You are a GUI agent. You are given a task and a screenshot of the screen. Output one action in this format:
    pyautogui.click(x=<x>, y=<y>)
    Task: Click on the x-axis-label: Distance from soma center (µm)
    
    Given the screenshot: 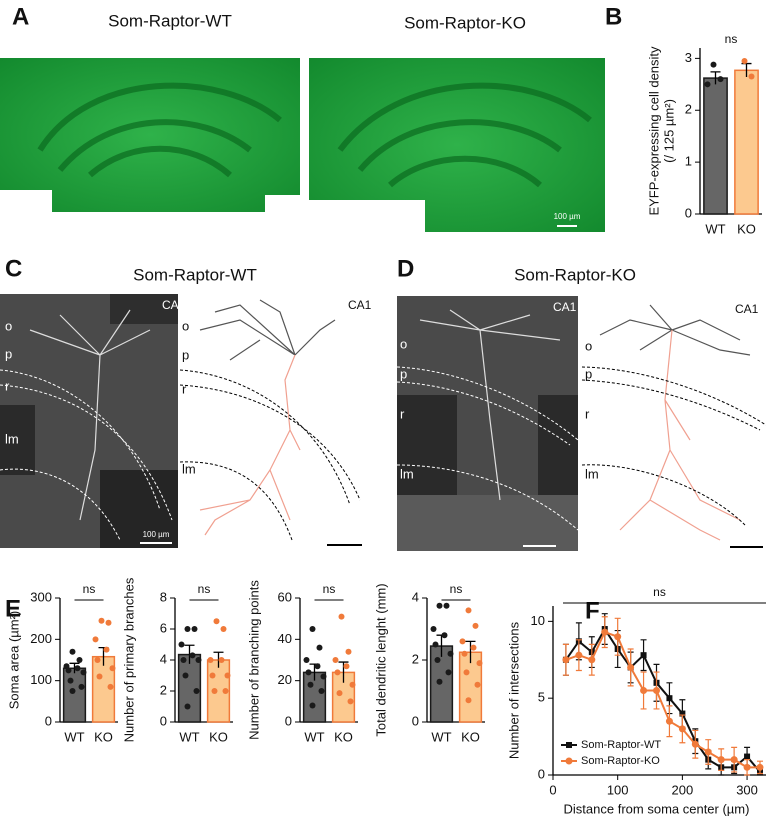 What is the action you would take?
    pyautogui.click(x=657, y=808)
    